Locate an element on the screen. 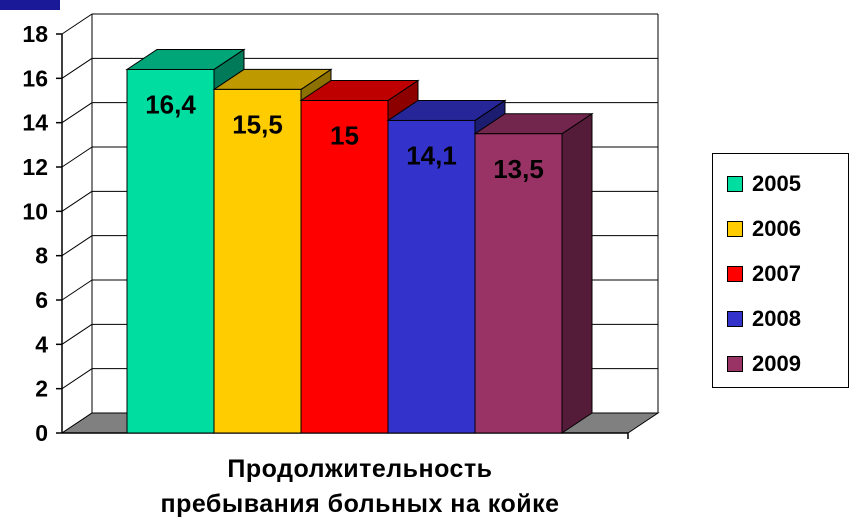  legend-item-2008: 2008 is located at coordinates (764, 319).